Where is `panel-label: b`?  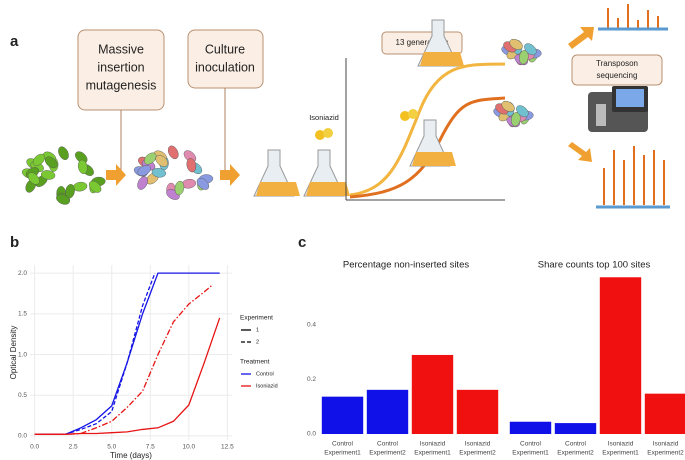 panel-label: b is located at coordinates (14, 242).